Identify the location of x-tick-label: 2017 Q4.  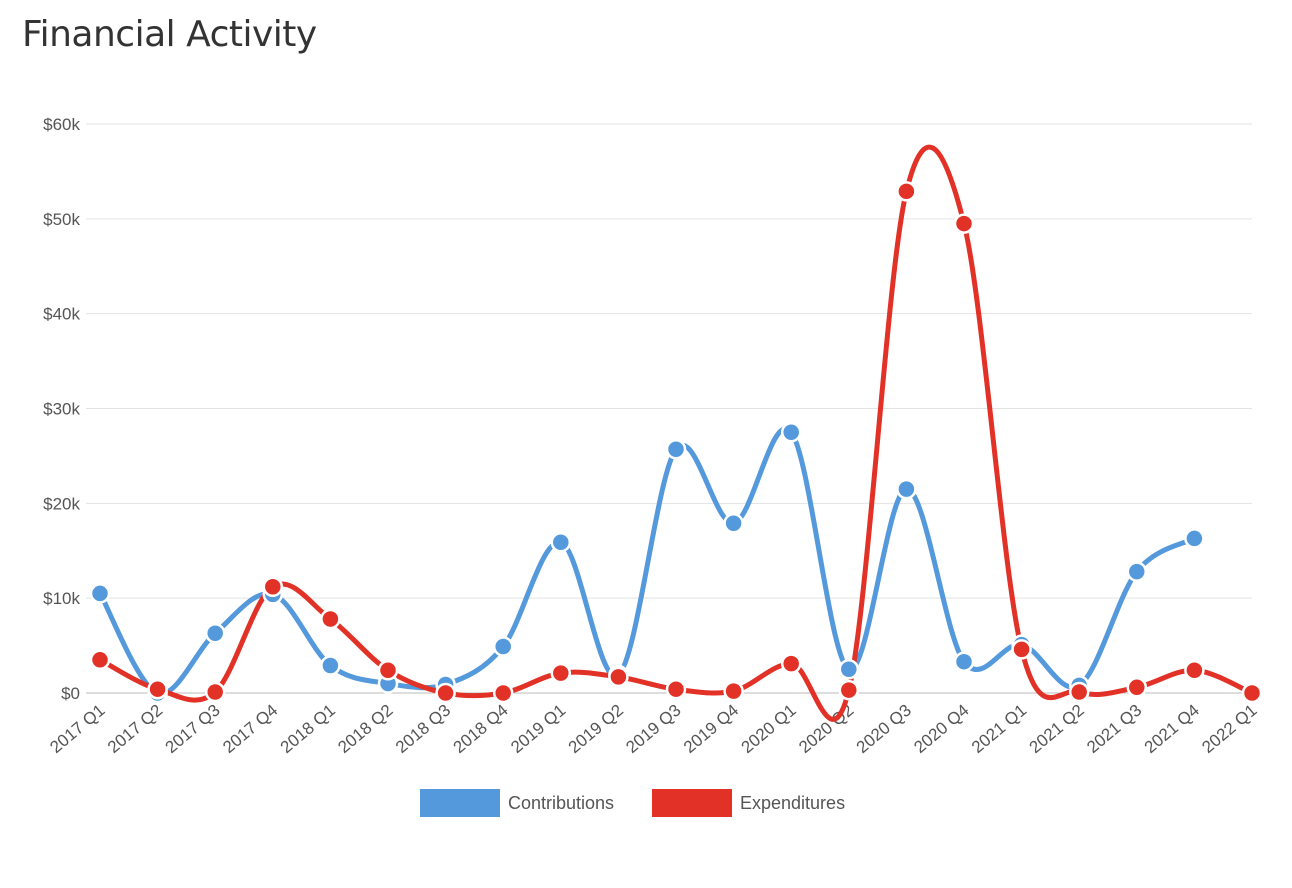
(250, 729).